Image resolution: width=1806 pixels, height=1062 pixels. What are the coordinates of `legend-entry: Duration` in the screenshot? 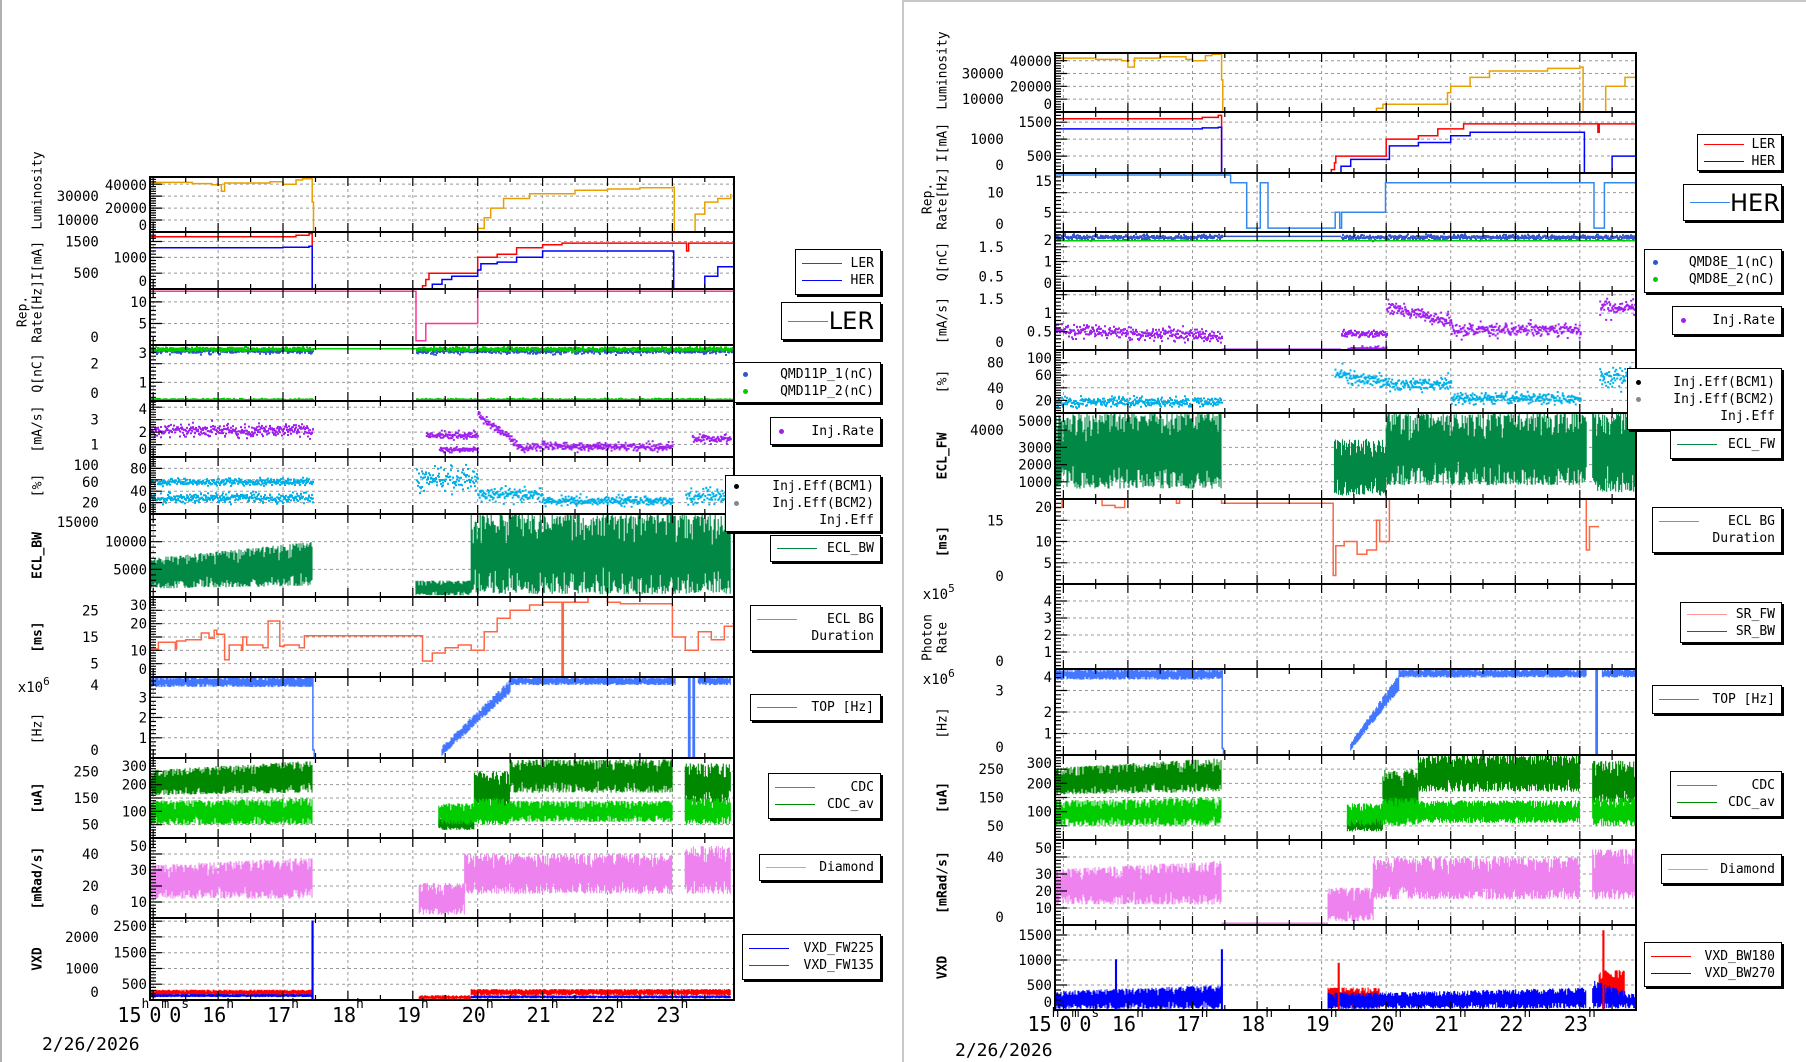 It's located at (815, 636).